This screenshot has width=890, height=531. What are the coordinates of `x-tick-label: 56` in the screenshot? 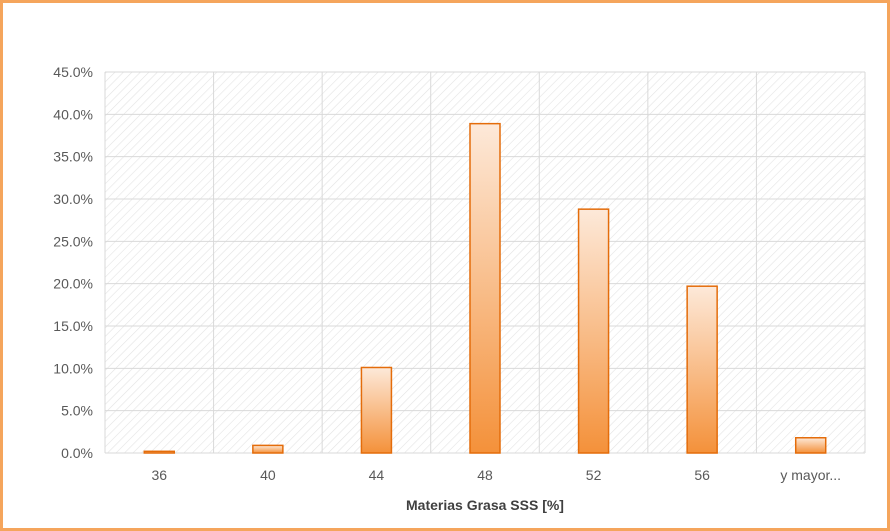 It's located at (702, 475).